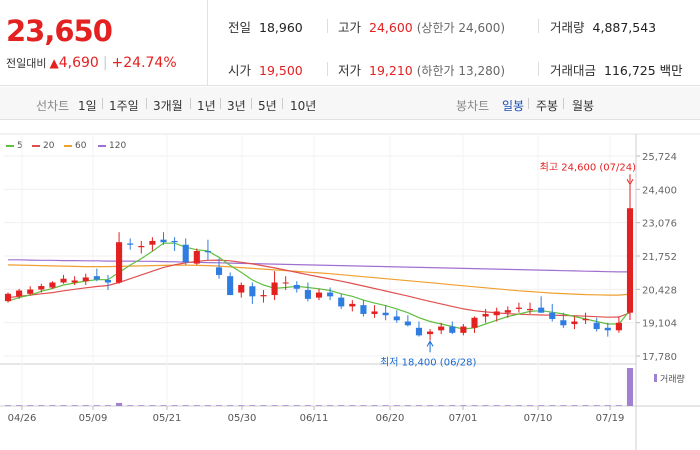 The image size is (700, 450). I want to click on period-5y: 5년, so click(267, 106).